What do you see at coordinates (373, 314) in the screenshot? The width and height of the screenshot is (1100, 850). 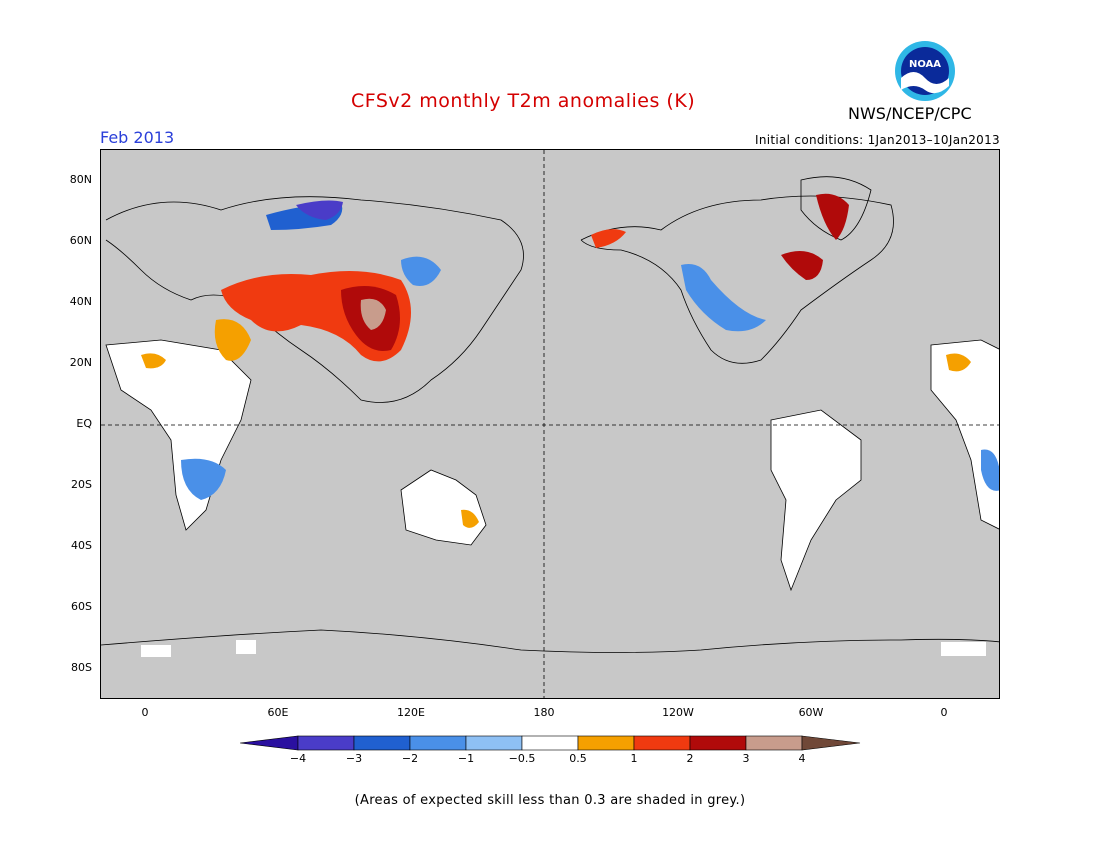 I see `very-hot-tibet` at bounding box center [373, 314].